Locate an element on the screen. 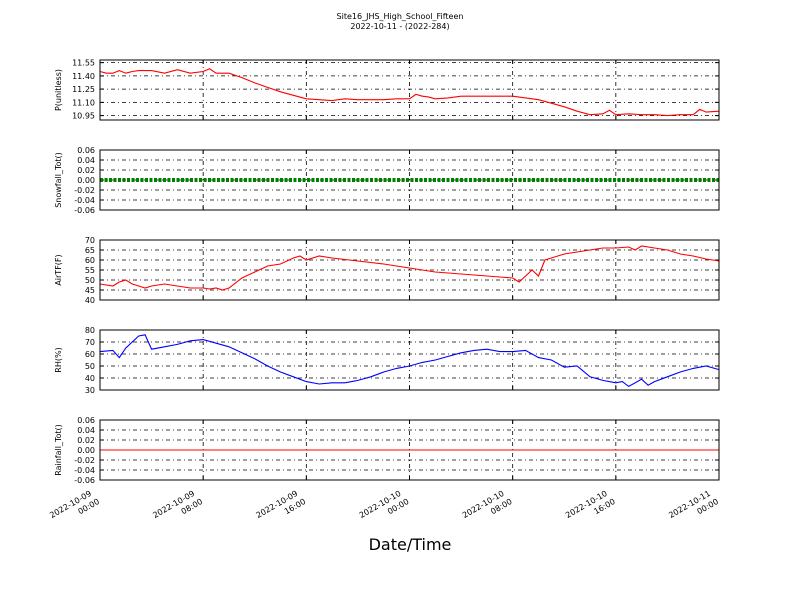 The width and height of the screenshot is (800, 600). y-tick-label: 11.10 is located at coordinates (83, 102).